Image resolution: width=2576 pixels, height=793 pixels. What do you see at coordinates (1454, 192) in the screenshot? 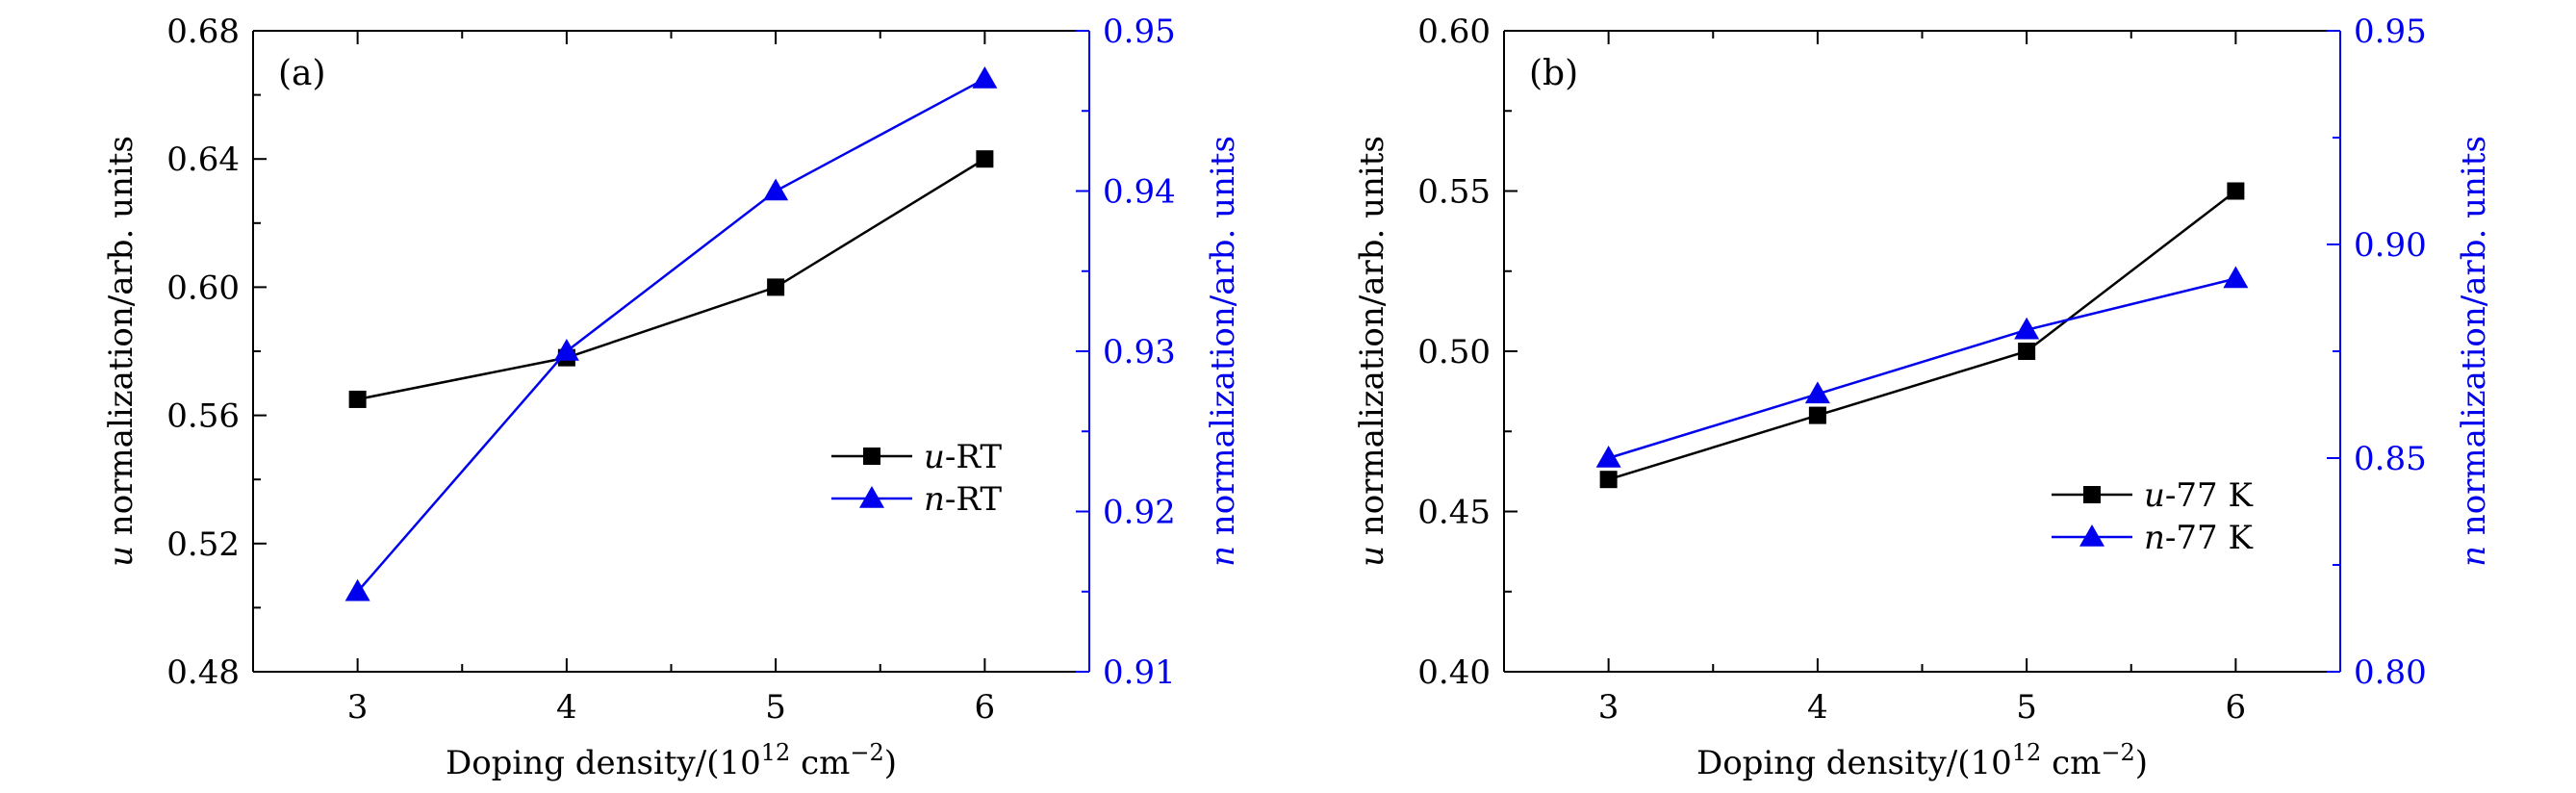
I see `y-left-tick-label: 0.55` at bounding box center [1454, 192].